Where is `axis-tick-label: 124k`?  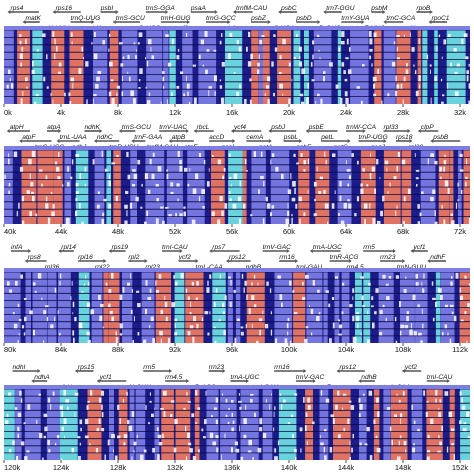
axis-tick-label: 124k is located at coordinates (61, 467).